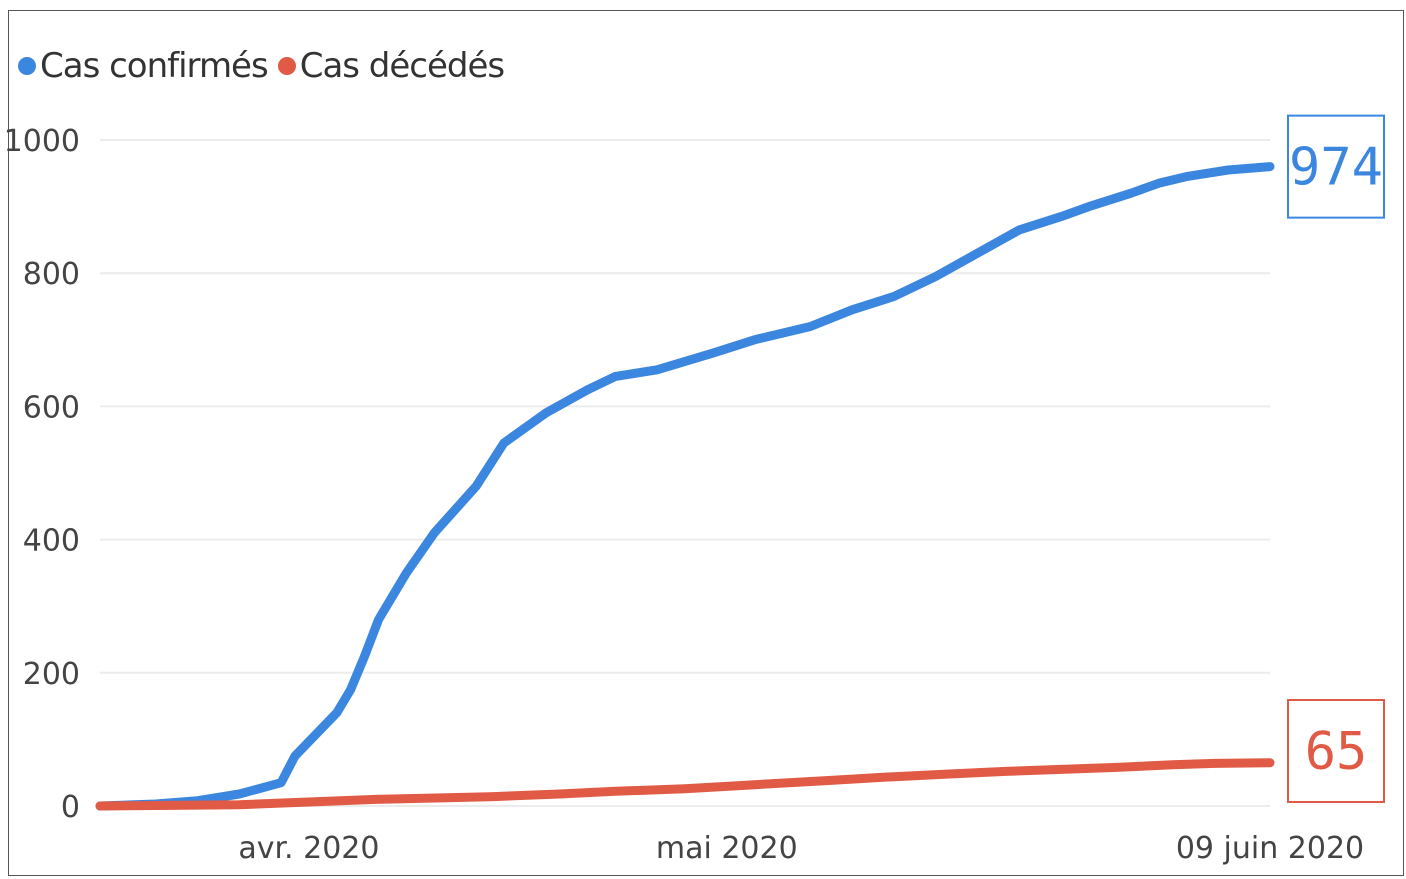  What do you see at coordinates (1270, 848) in the screenshot?
I see `x-tick-label-2: 09 juin 2020` at bounding box center [1270, 848].